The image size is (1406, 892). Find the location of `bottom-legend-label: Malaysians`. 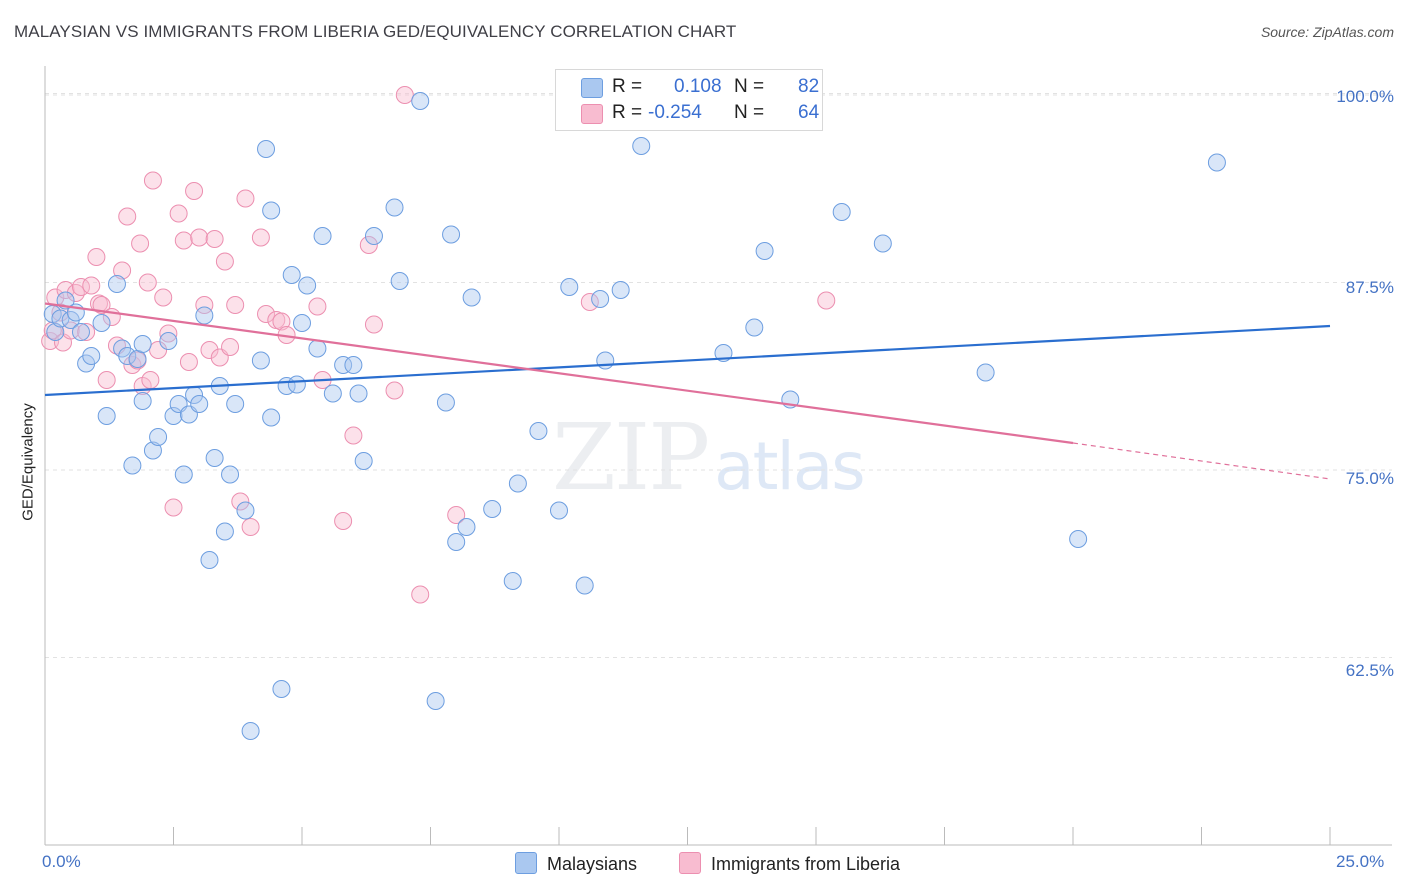

bottom-legend-label: Malaysians is located at coordinates (592, 864).